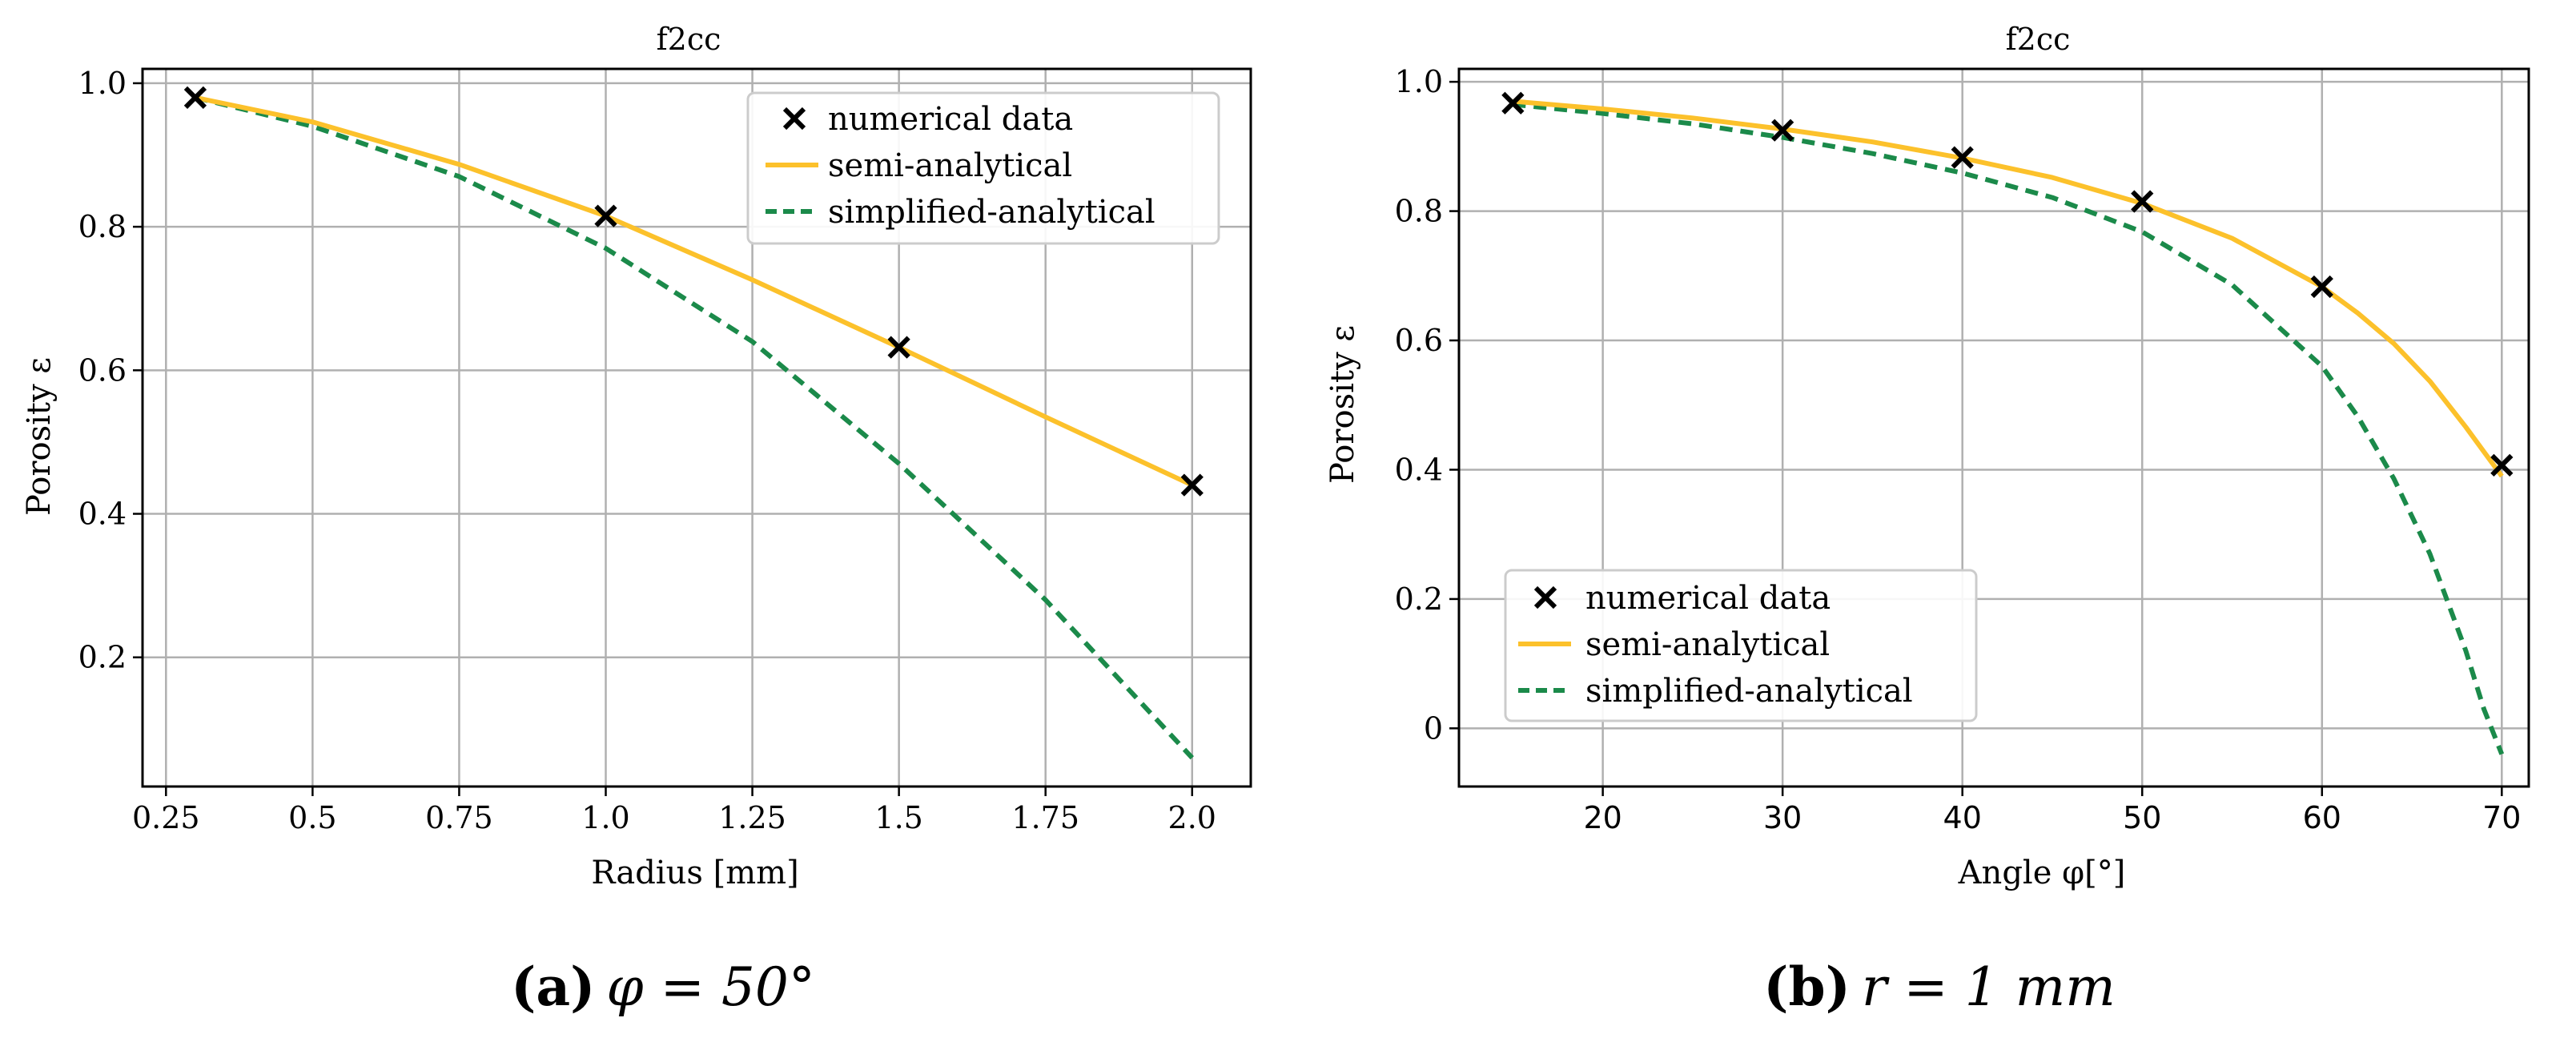 The image size is (2576, 1038). What do you see at coordinates (1419, 469) in the screenshot?
I see `y-tick-label-b: 0.4` at bounding box center [1419, 469].